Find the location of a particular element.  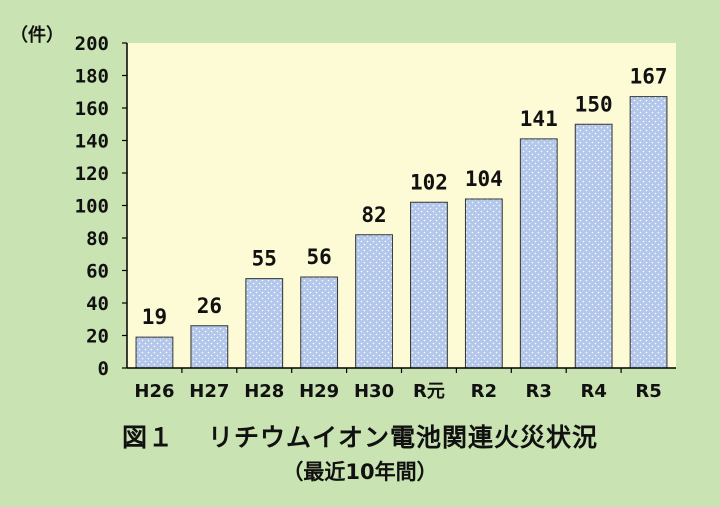

x-tick-label: H26 is located at coordinates (154, 391).